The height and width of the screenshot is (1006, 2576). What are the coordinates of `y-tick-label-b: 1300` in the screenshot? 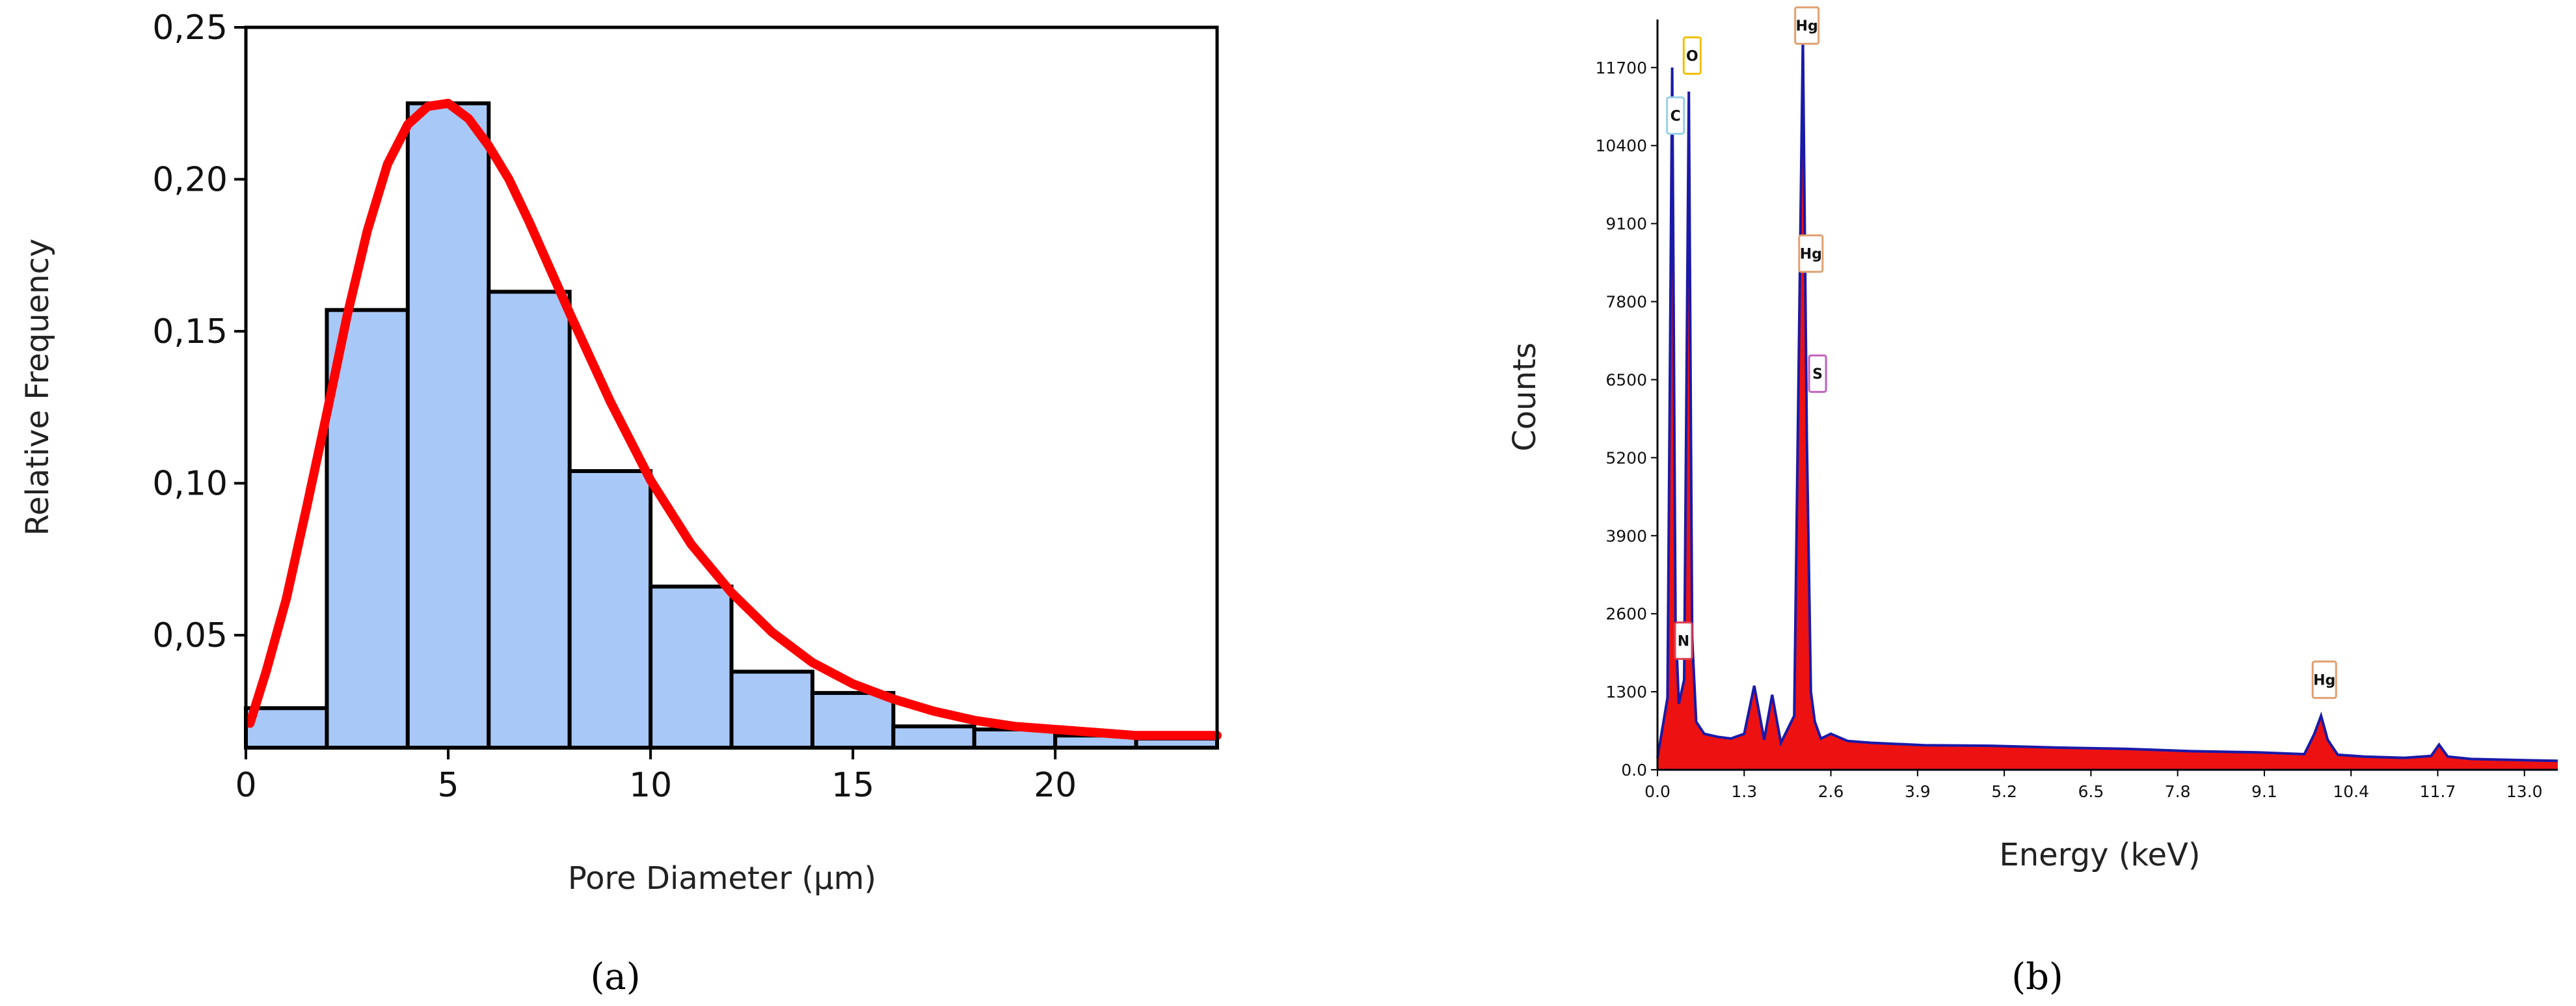 It's located at (1626, 692).